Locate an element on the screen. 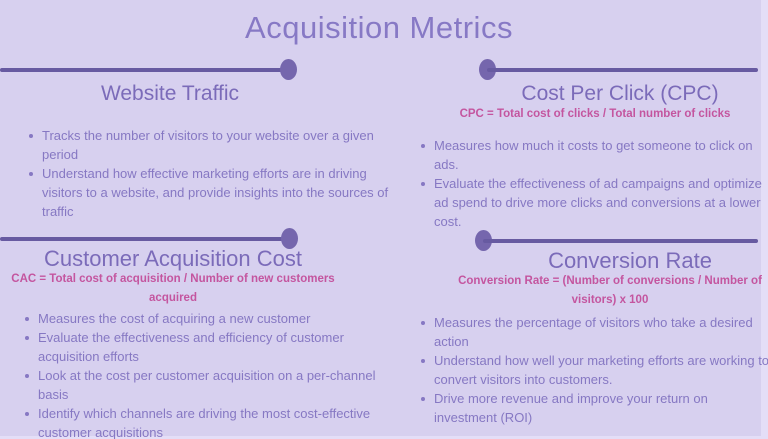  section-heading-cost-per-click: Cost Per Click (CPC) is located at coordinates (620, 93).